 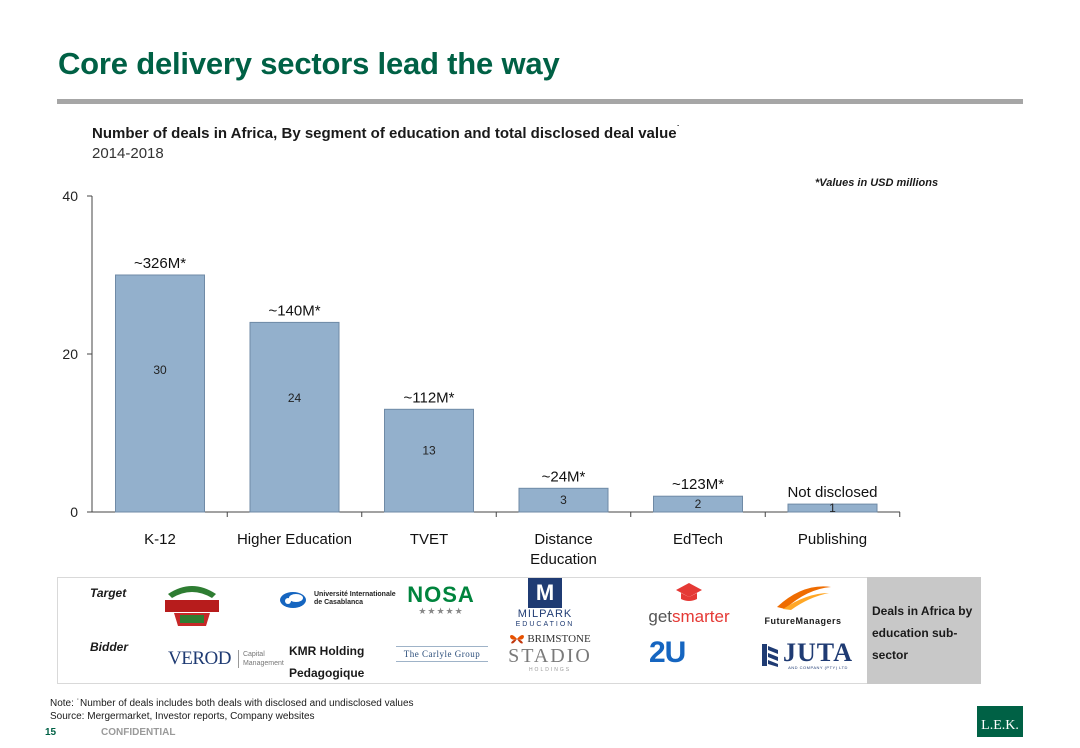 I want to click on nosa-name: NOSA, so click(x=441, y=594).